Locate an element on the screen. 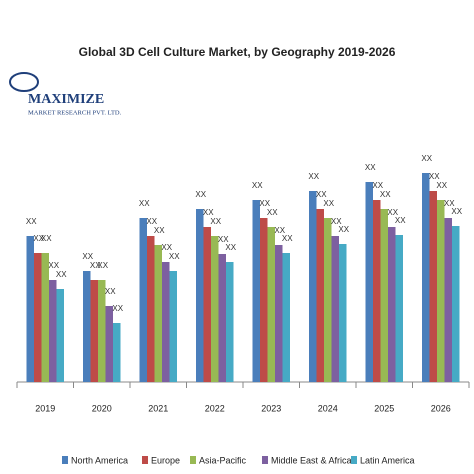  legend-label: North America is located at coordinates (99, 460).